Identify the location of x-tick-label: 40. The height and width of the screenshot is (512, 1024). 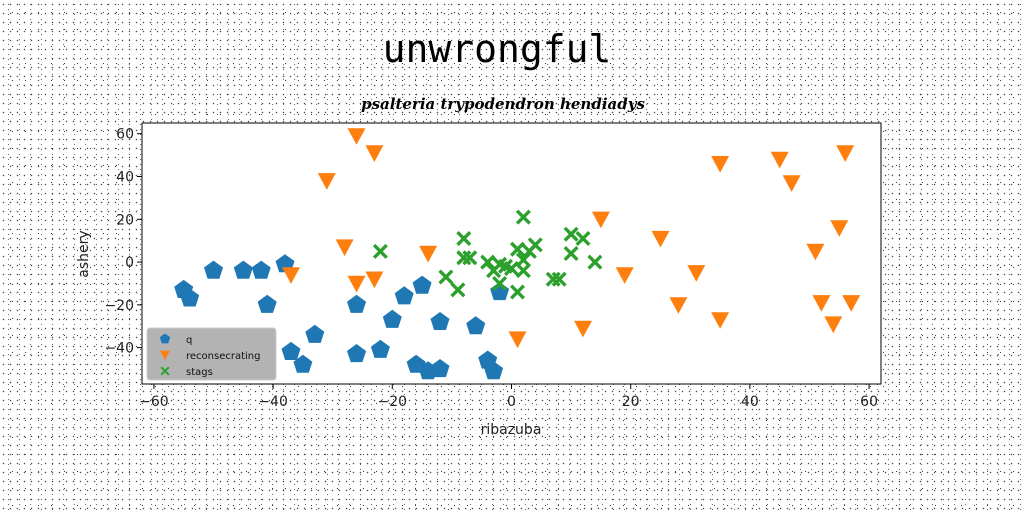
(750, 402).